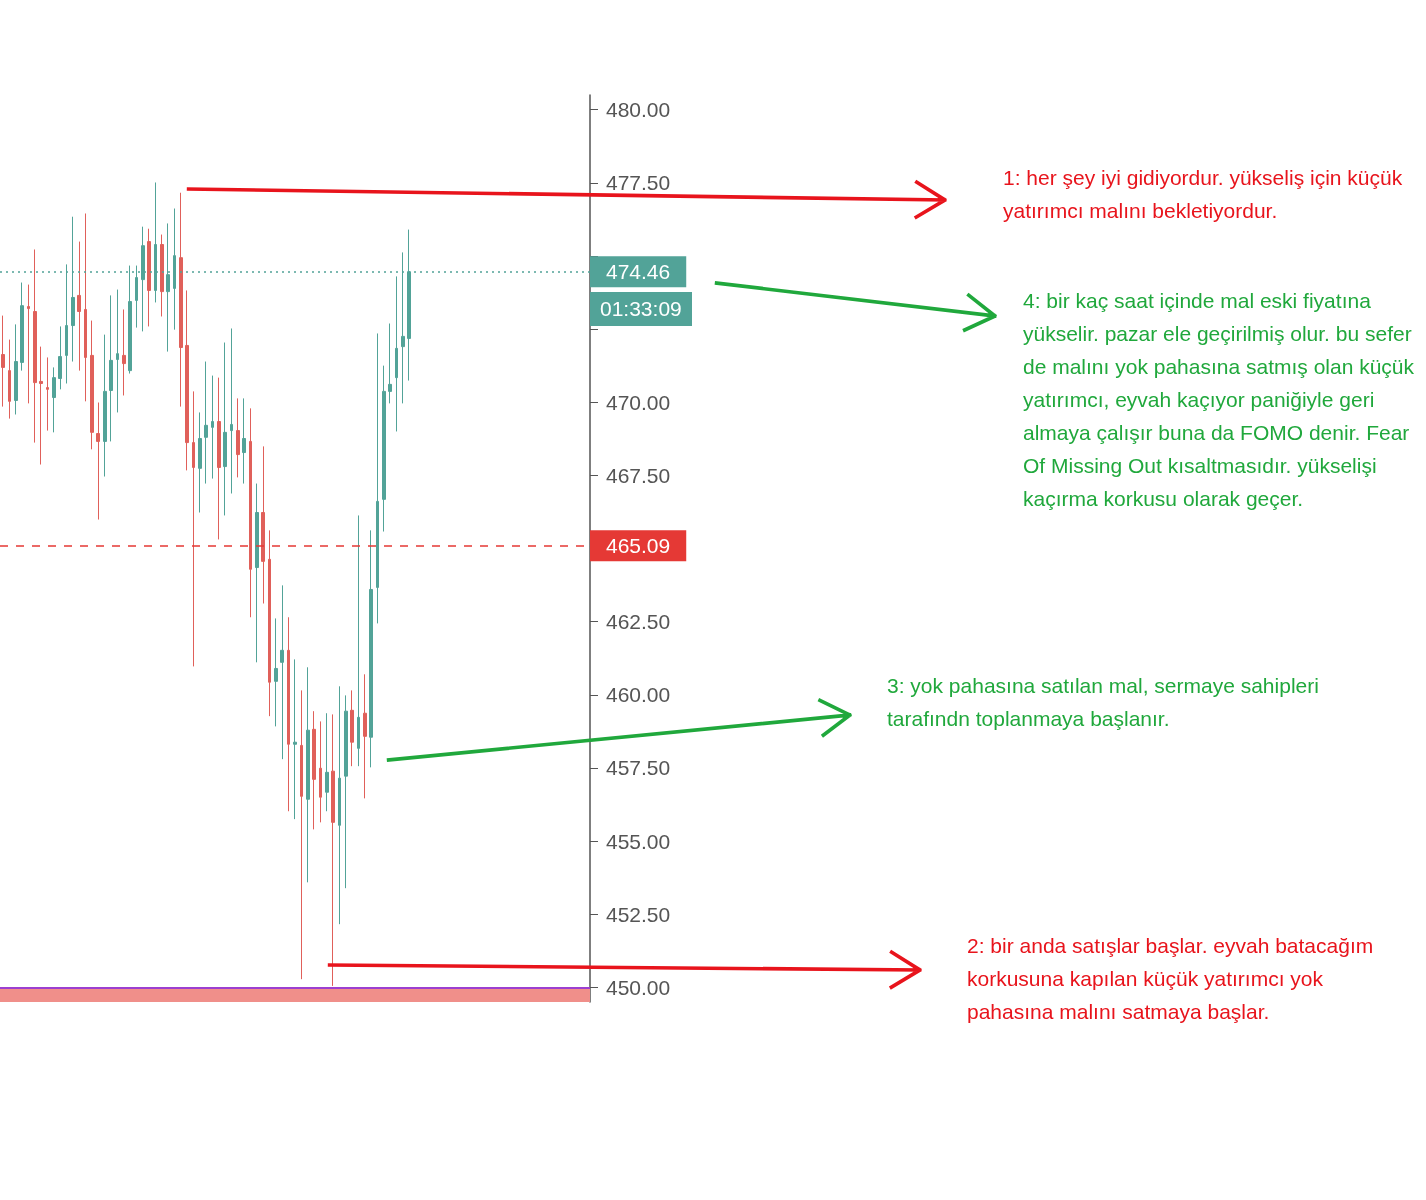  I want to click on text: 1: her şey iyi gidiyordur. yükseliş için küçük yatırımcı malını bekletiyordur., so click(1203, 194).